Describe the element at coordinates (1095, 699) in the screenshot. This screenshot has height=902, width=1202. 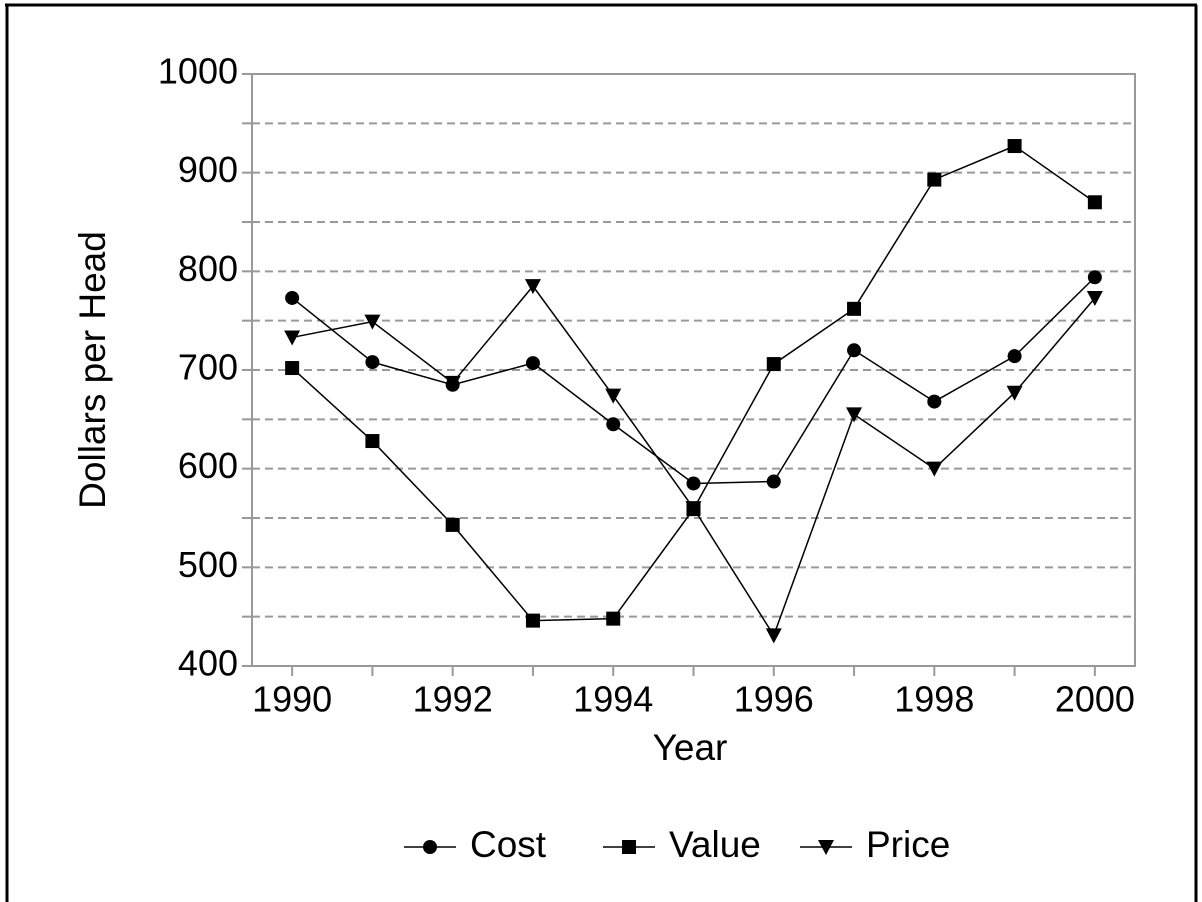
I see `x-tick-label: 2000` at that location.